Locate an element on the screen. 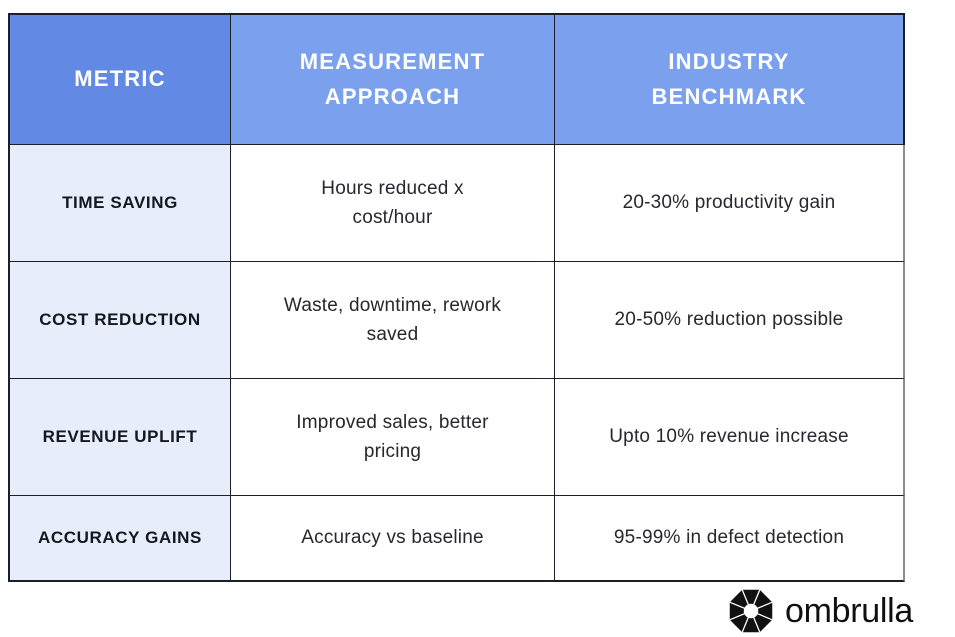 Image resolution: width=955 pixels, height=637 pixels. approach-text: Waste, downtime, rework saved is located at coordinates (392, 319).